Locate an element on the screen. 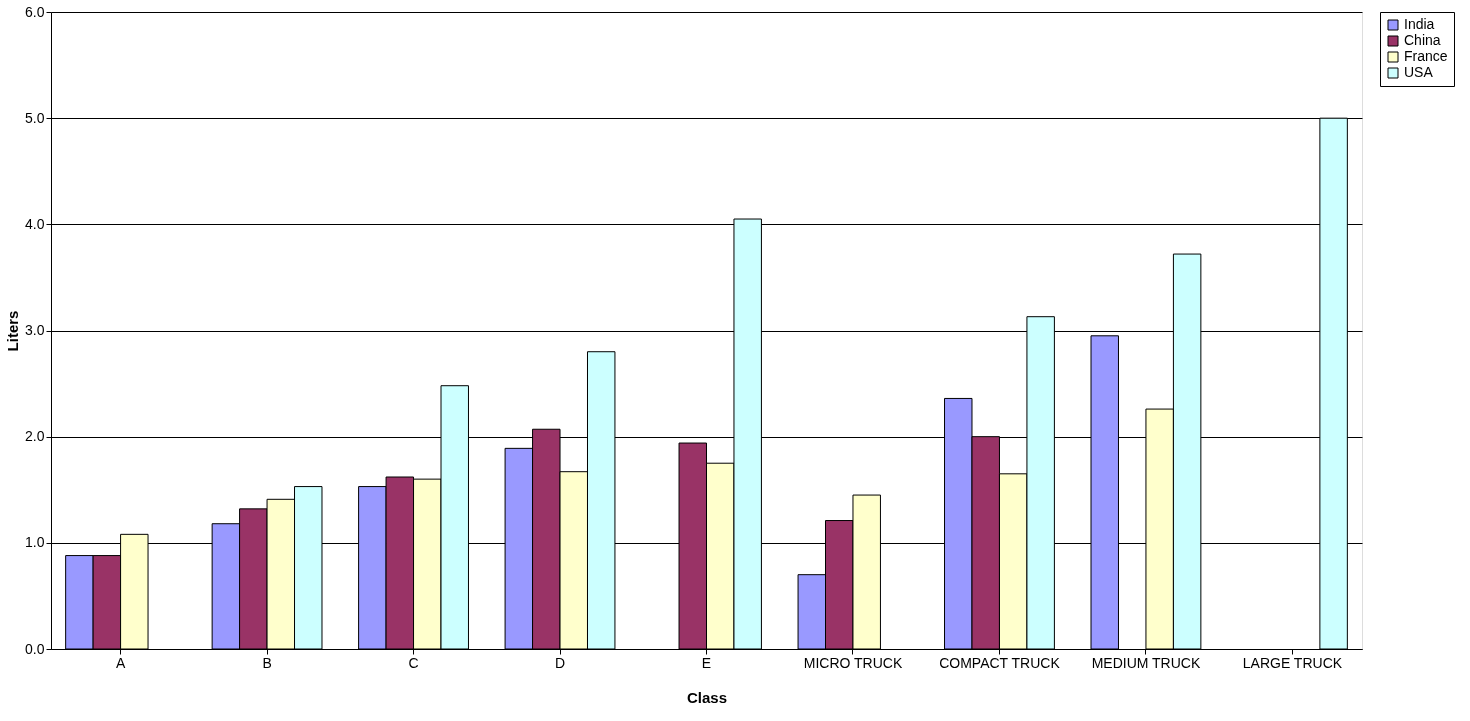 The height and width of the screenshot is (721, 1470). legend-label: France is located at coordinates (1426, 56).